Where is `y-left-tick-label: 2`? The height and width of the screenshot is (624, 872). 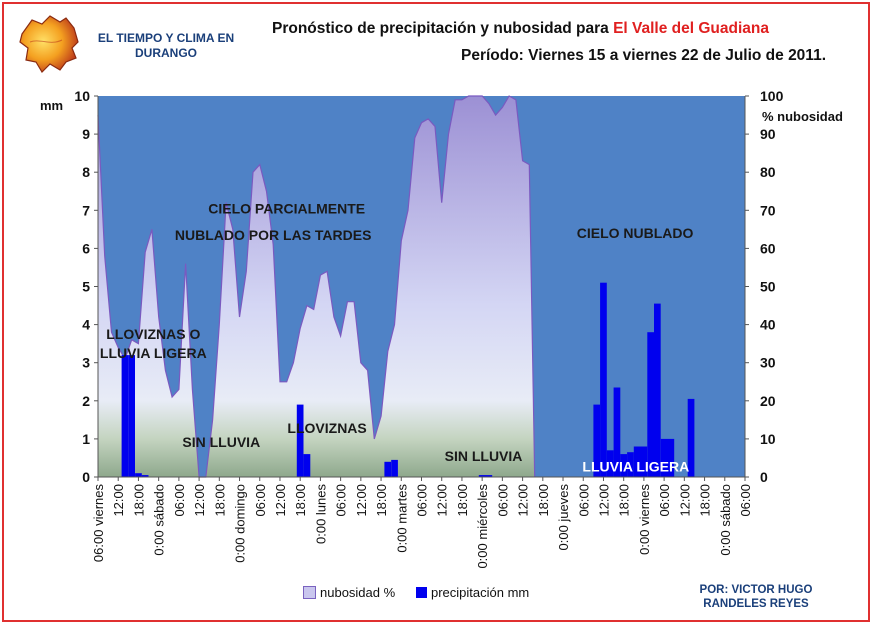
y-left-tick-label: 2 is located at coordinates (86, 401).